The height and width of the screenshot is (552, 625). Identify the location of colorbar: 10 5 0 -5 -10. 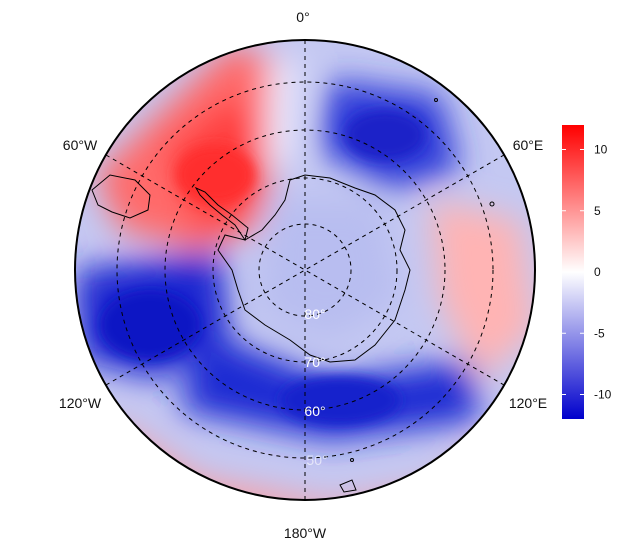
(587, 272).